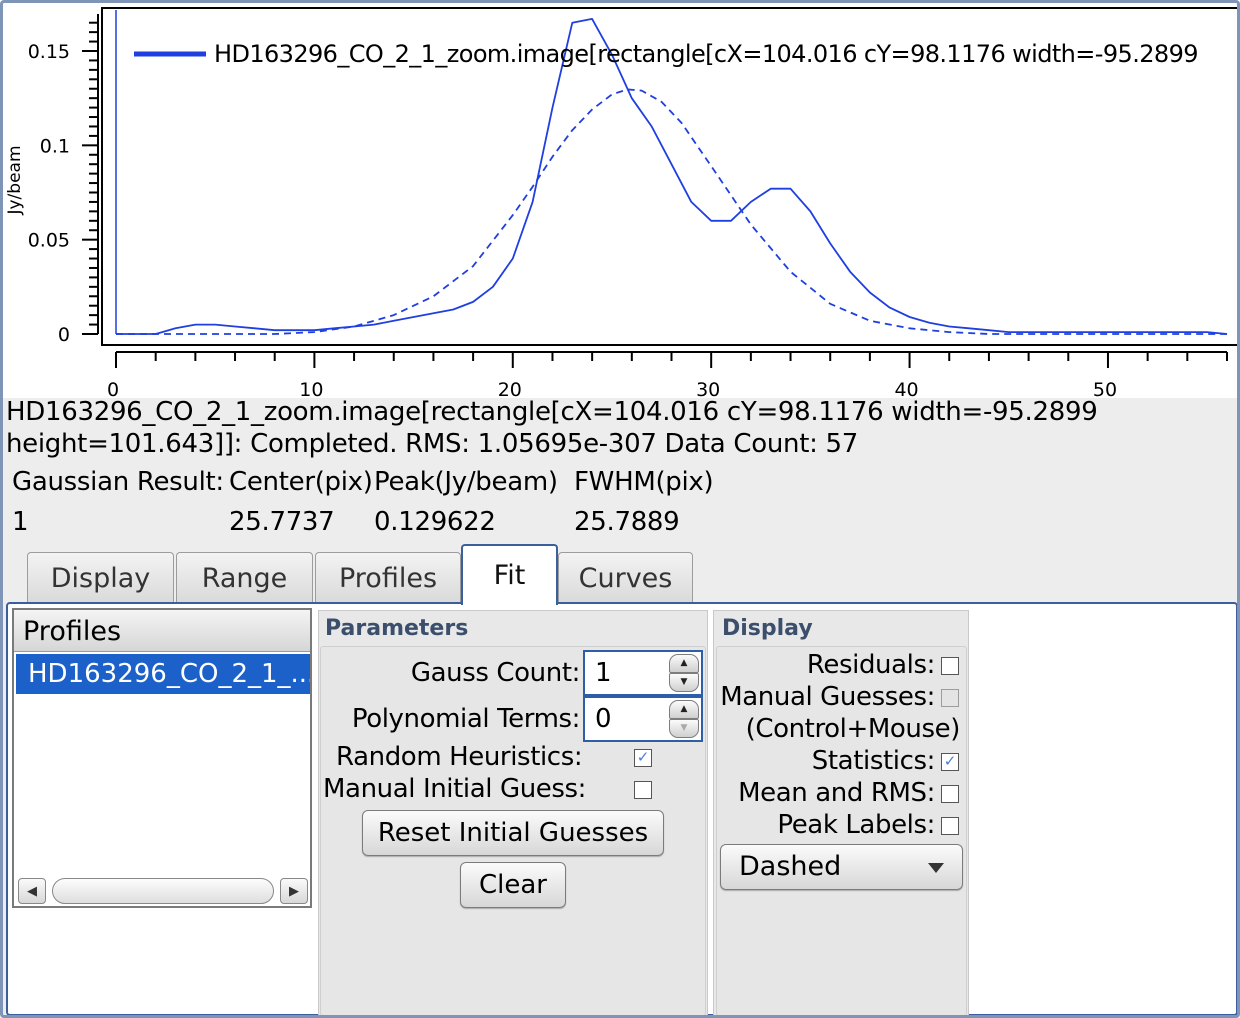  Describe the element at coordinates (667, 374) in the screenshot. I see `x-axis: 0 10 20 30 40 50` at that location.